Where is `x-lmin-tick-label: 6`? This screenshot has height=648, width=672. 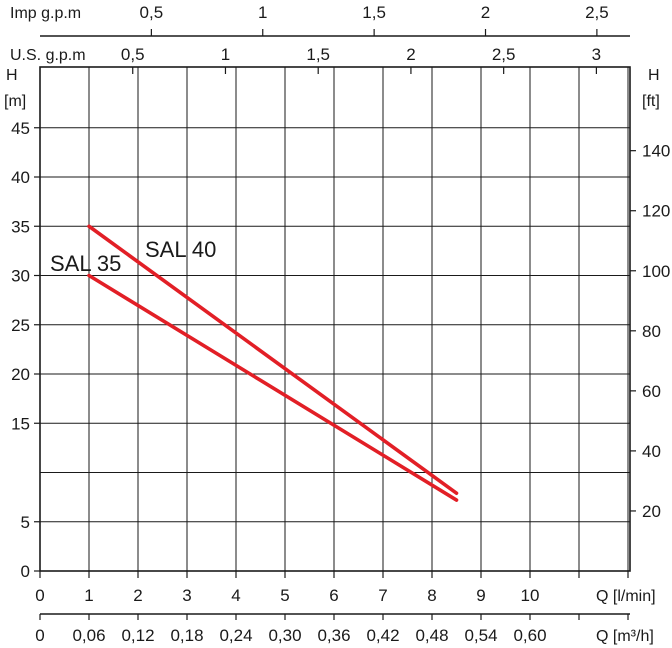 x-lmin-tick-label: 6 is located at coordinates (333, 595).